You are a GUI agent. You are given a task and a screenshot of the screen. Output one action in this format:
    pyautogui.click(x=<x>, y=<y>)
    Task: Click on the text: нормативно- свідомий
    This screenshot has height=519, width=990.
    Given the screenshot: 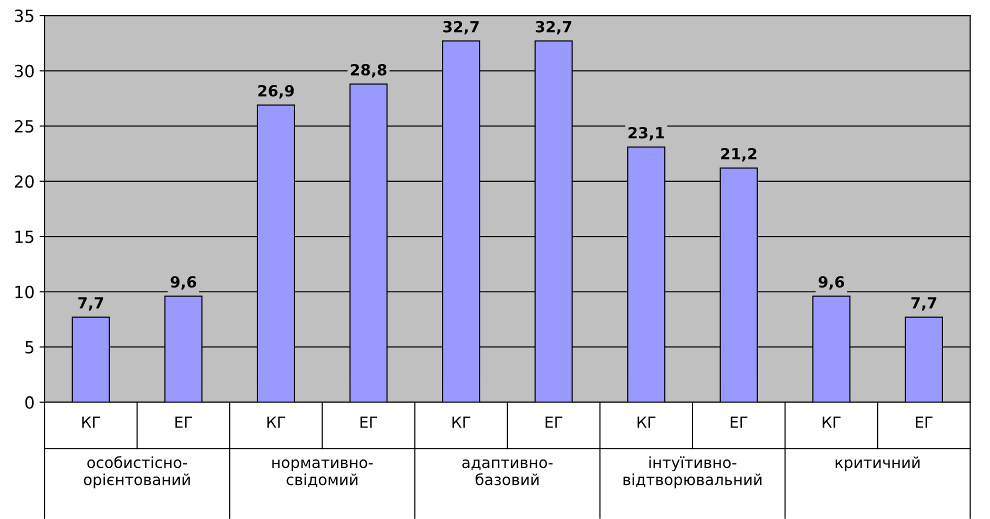 What is the action you would take?
    pyautogui.click(x=322, y=473)
    